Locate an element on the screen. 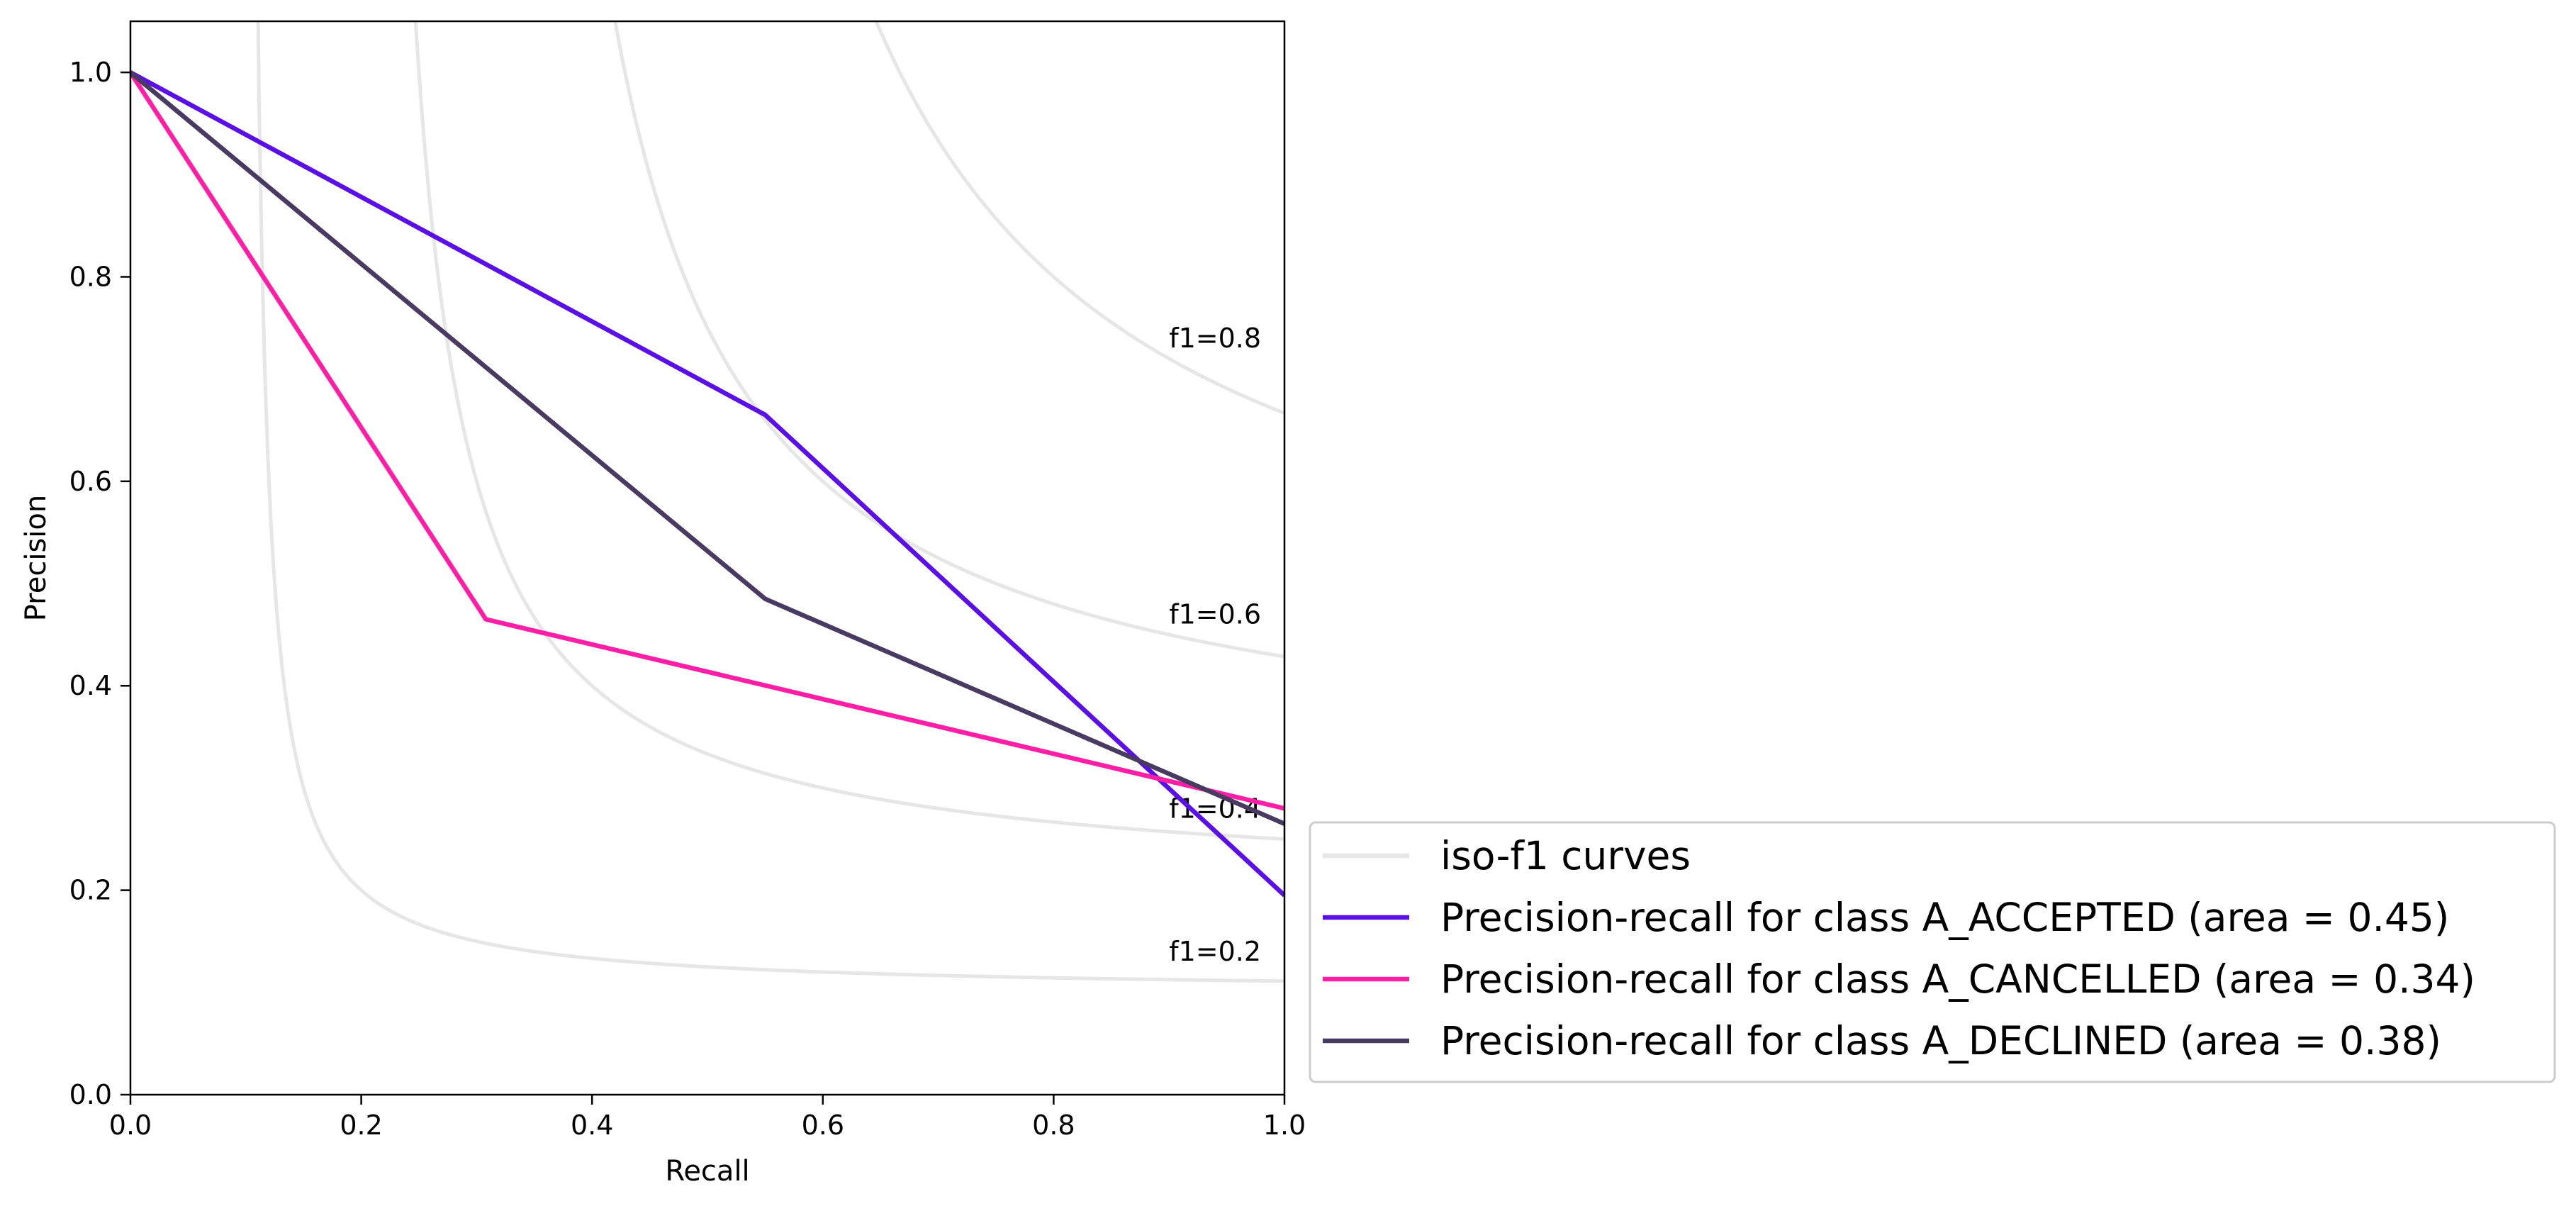  x-tick-label: 0.6 is located at coordinates (823, 1125).